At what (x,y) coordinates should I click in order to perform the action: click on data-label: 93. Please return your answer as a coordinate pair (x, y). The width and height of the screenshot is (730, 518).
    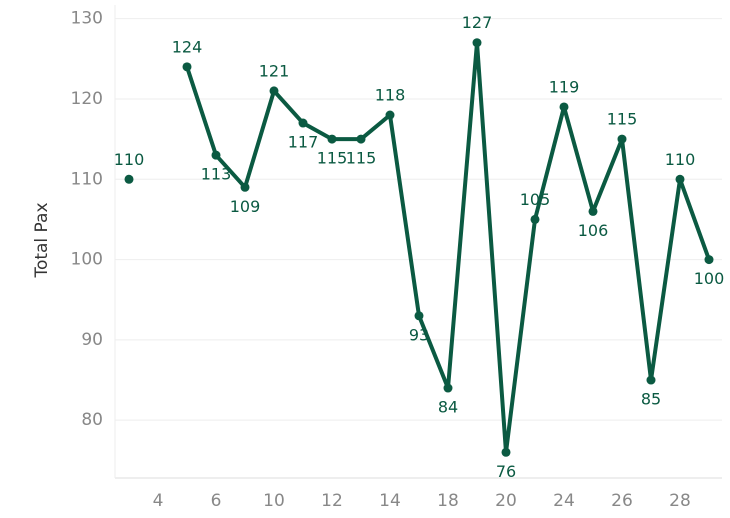
    Looking at the image, I should click on (419, 334).